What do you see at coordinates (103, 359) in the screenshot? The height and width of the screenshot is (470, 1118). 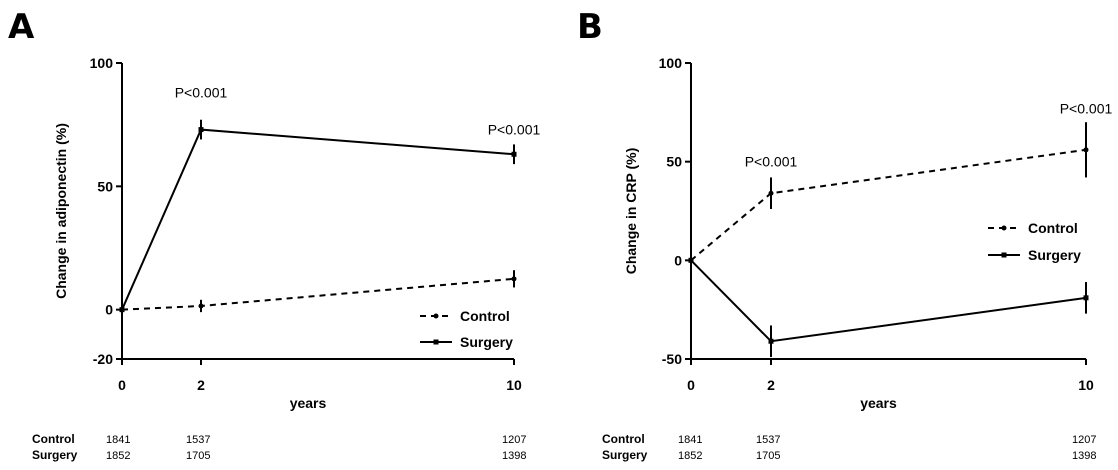 I see `y-tick-label: -20` at bounding box center [103, 359].